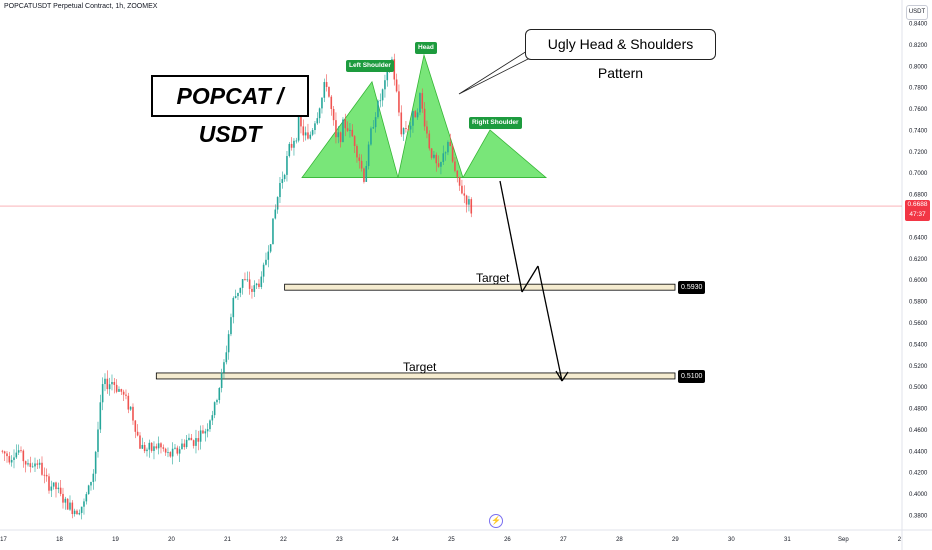  I want to click on lightning-bolt-icon: ⚡, so click(496, 521).